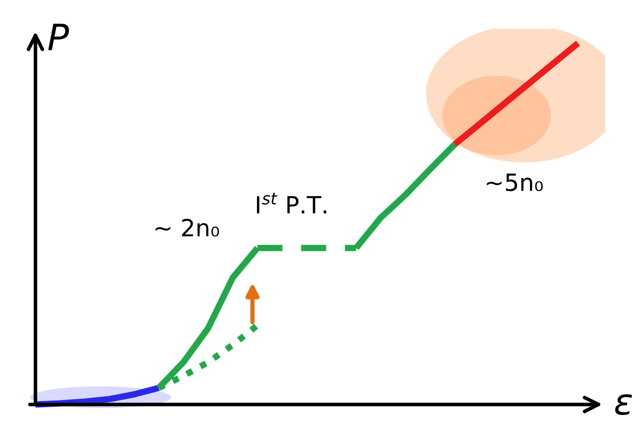 Image resolution: width=639 pixels, height=436 pixels. Describe the element at coordinates (58, 37) in the screenshot. I see `y-axis-title: P` at that location.